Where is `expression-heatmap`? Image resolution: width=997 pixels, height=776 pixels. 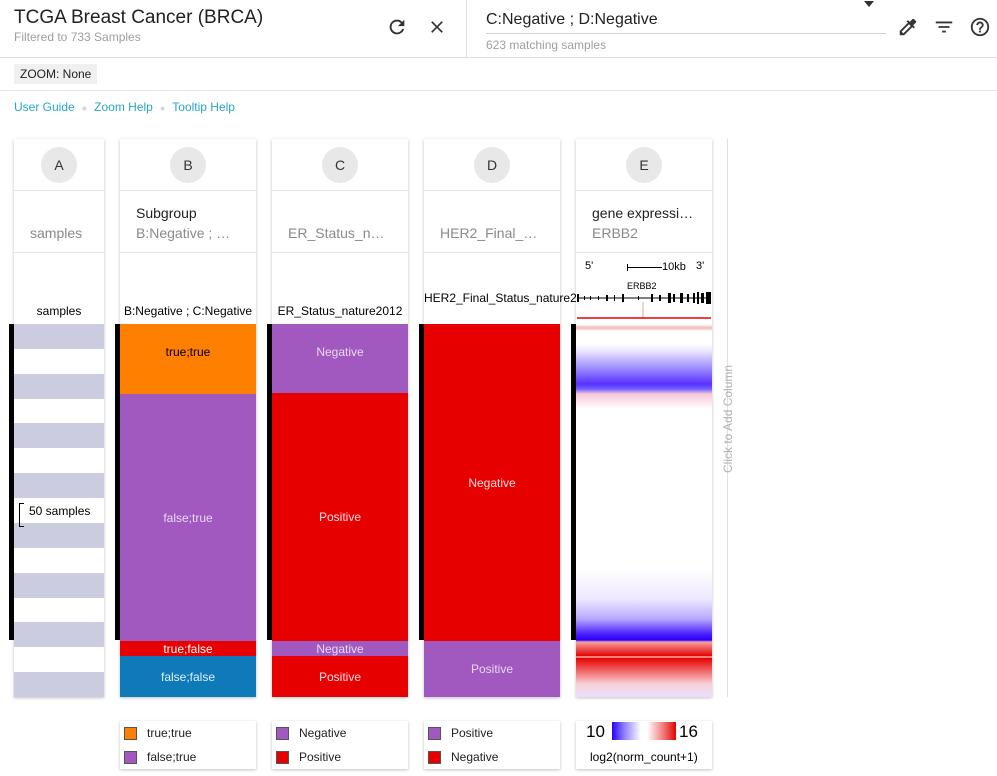
expression-heatmap is located at coordinates (644, 510).